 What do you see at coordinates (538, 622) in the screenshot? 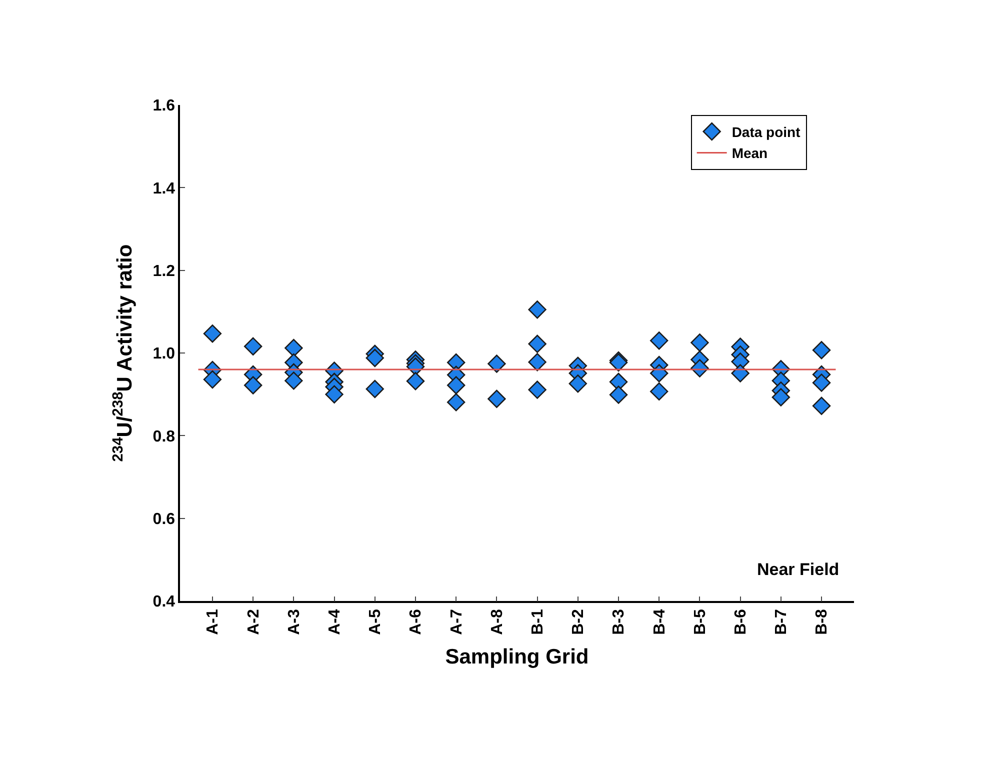
I see `x-tick-label: B-1` at bounding box center [538, 622].